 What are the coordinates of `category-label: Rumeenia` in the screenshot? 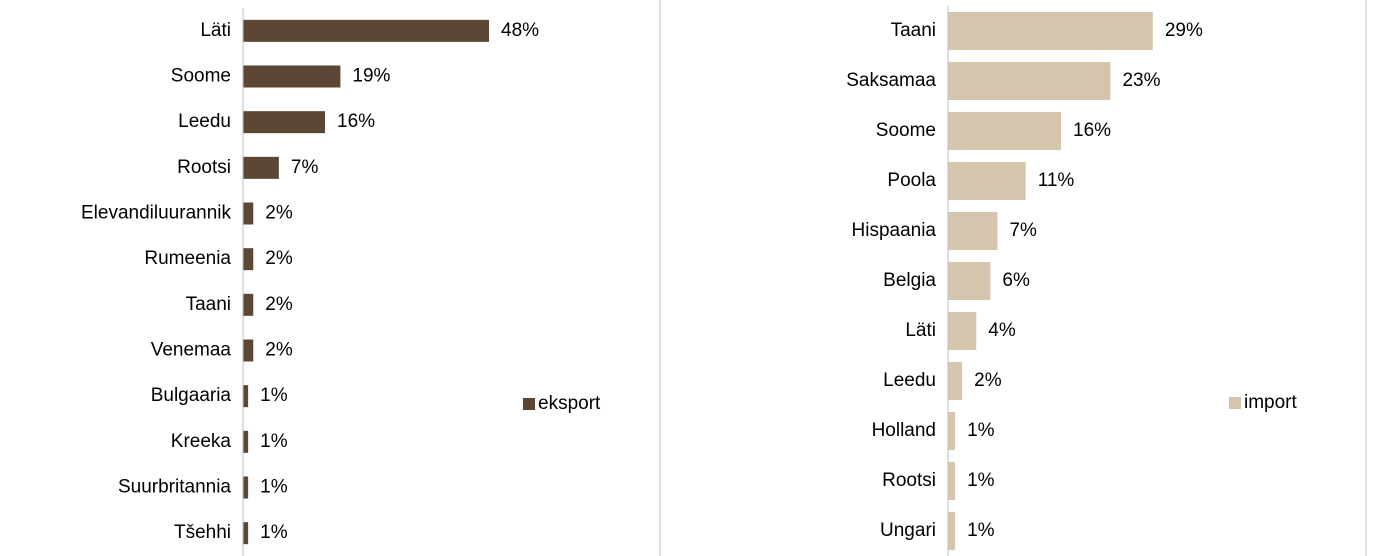 It's located at (187, 258).